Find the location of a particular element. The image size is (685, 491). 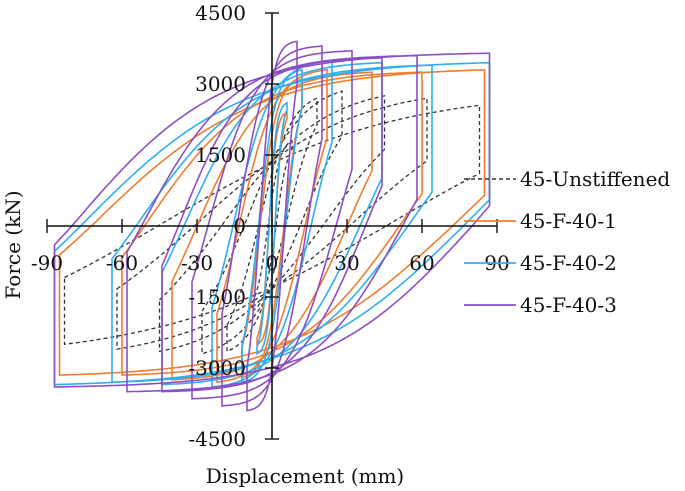

y-tick-label: -3000 is located at coordinates (217, 368).